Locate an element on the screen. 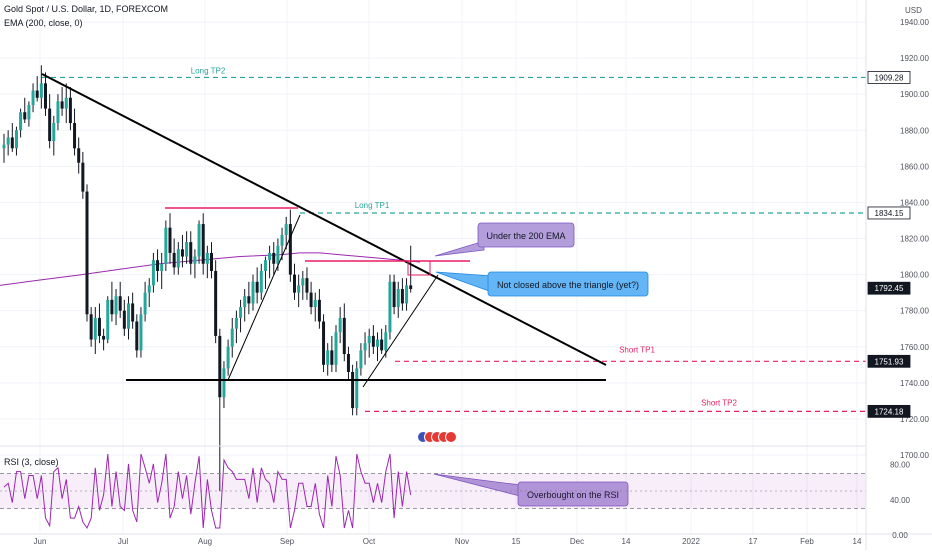 This screenshot has width=932, height=555. price-tick-label: 1940.00 is located at coordinates (914, 22).